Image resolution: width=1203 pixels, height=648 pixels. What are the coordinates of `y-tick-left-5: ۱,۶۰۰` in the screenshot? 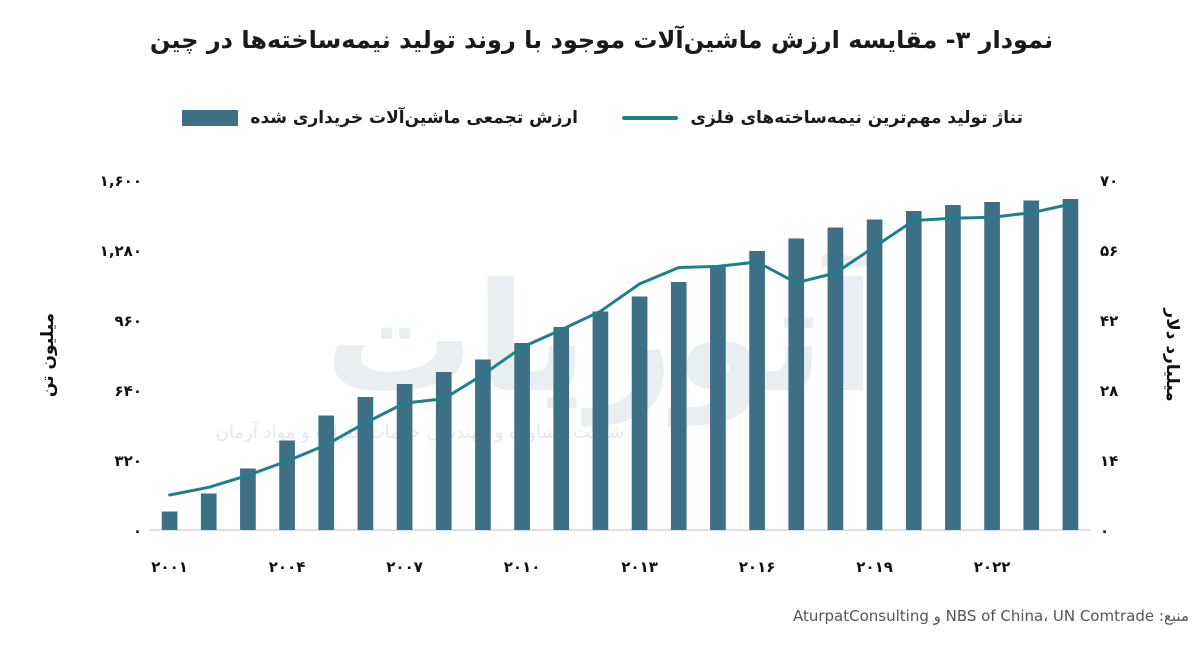 It's located at (121, 181).